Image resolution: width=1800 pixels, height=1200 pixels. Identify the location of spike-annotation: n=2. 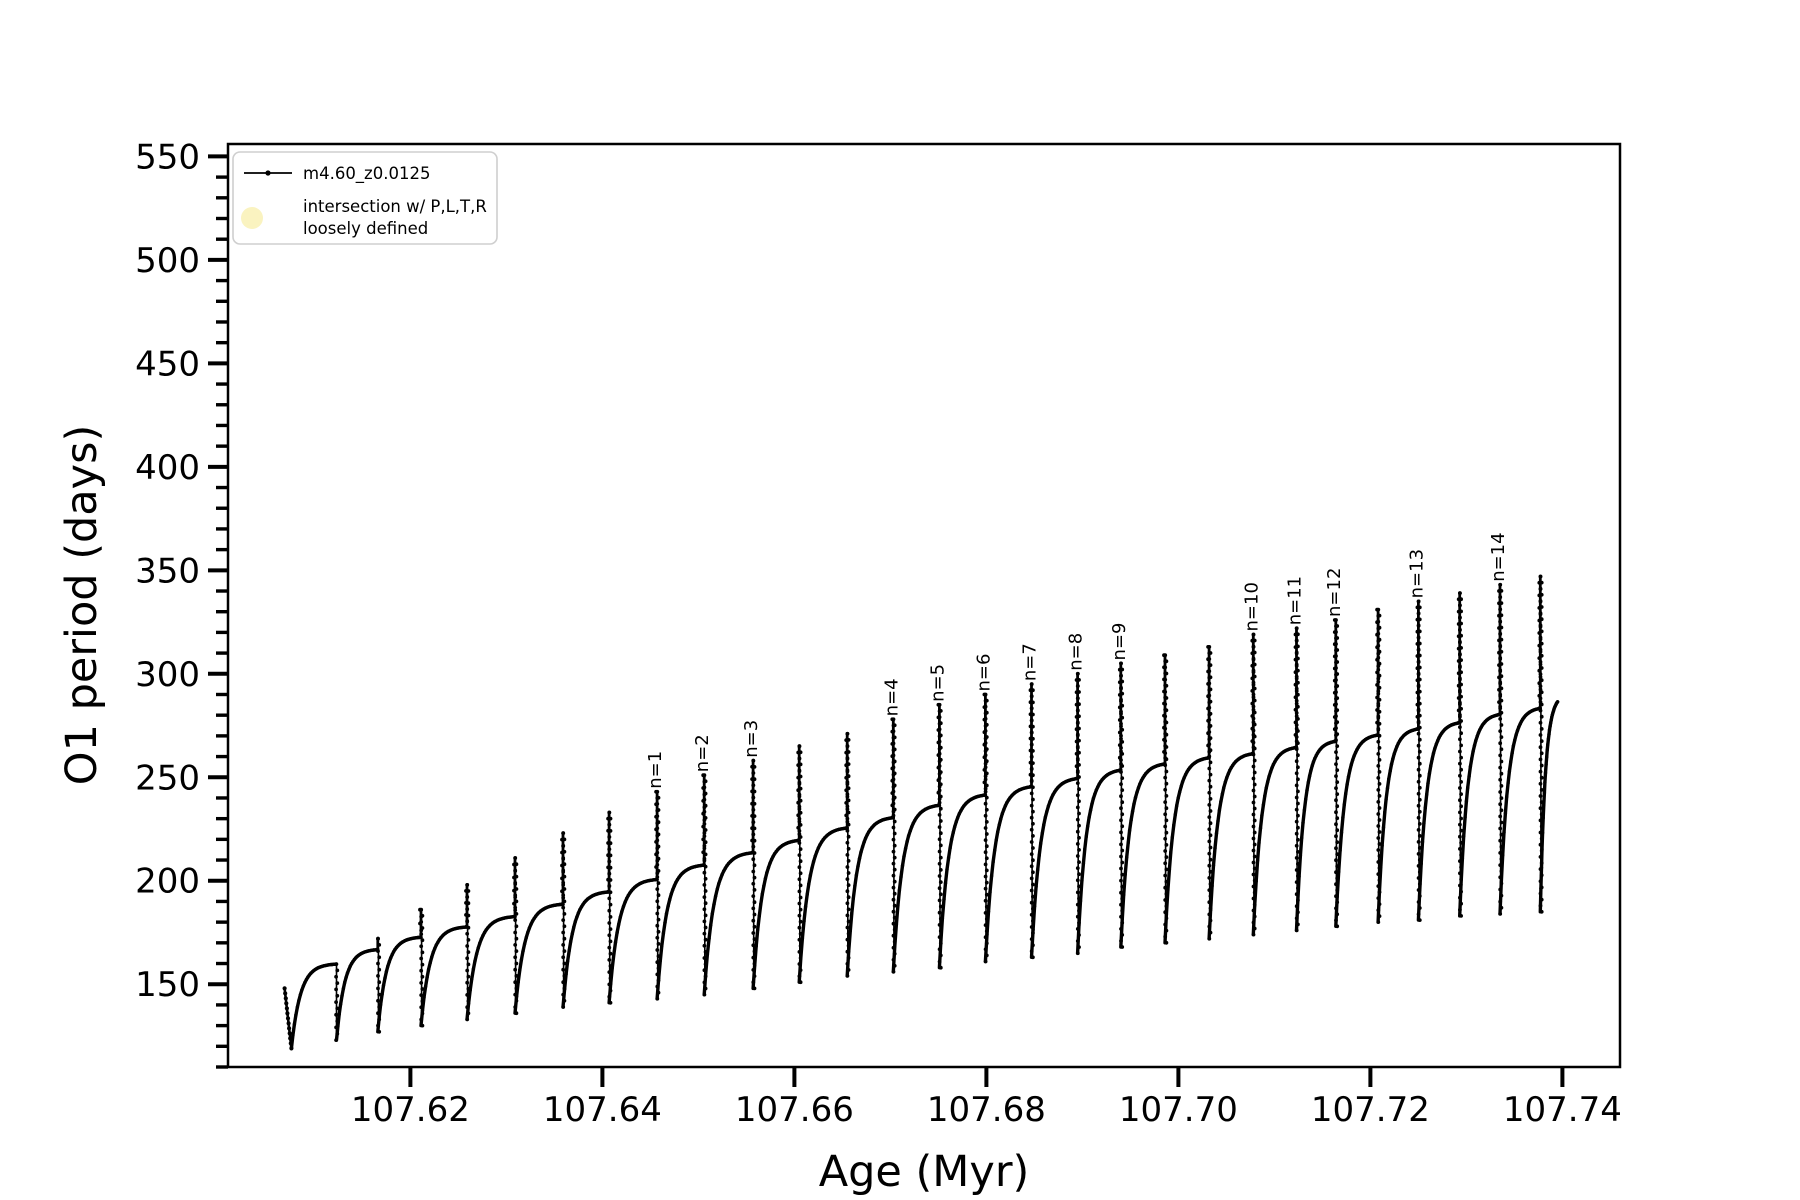
(702, 753).